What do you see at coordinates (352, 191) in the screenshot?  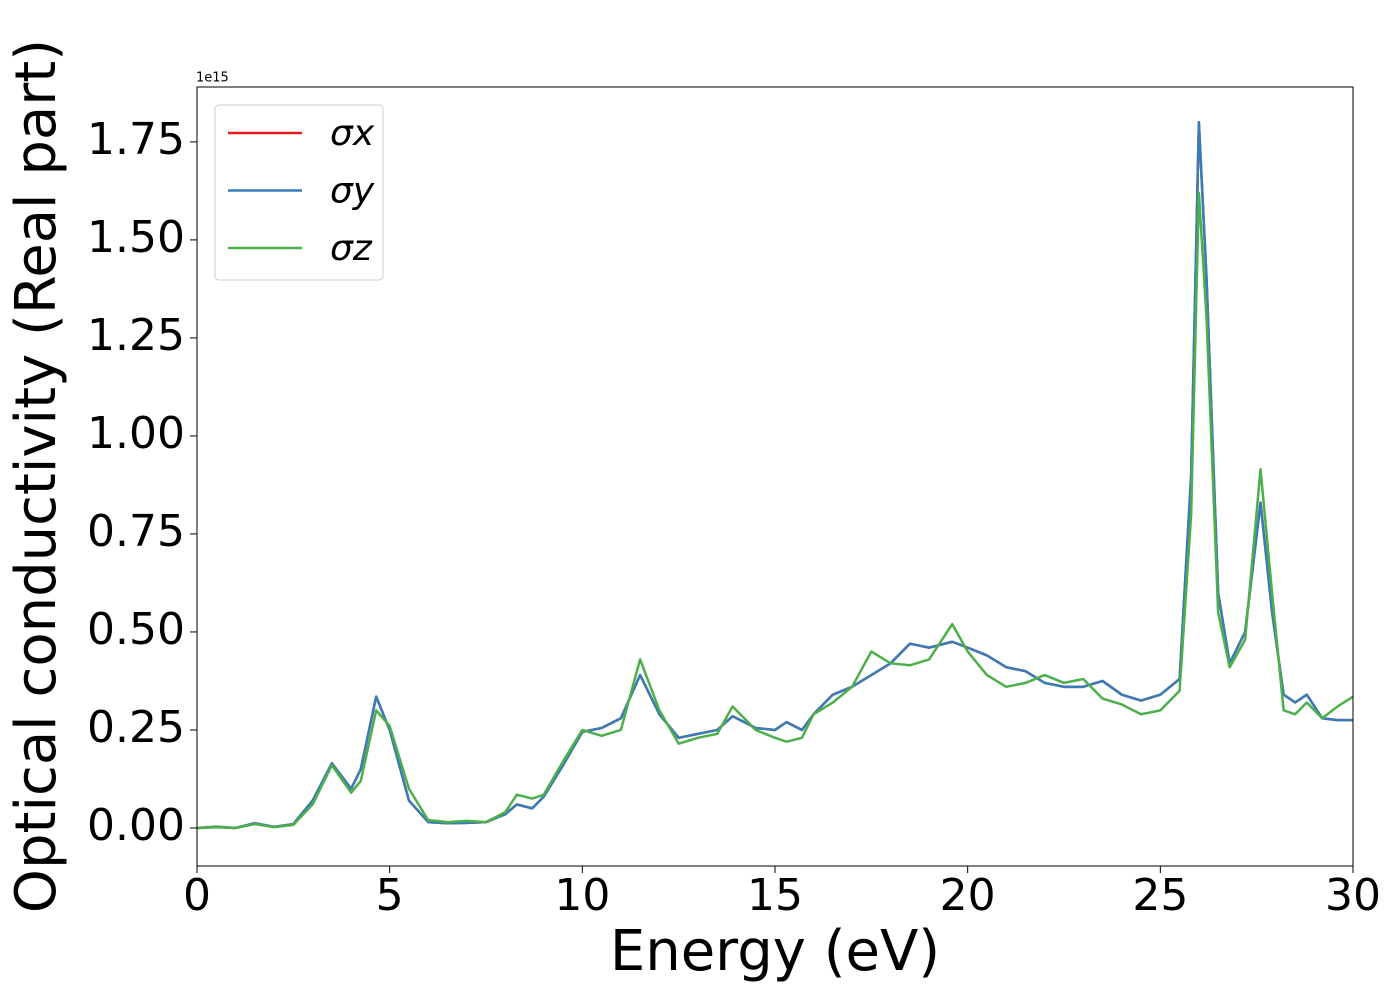 I see `legend-label: σy` at bounding box center [352, 191].